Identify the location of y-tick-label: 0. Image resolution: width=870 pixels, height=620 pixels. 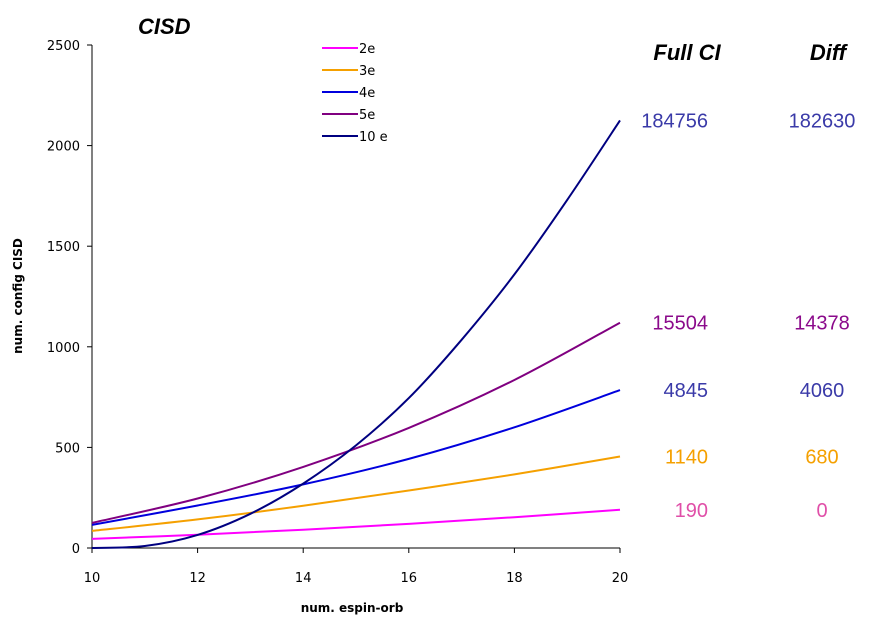
(76, 549).